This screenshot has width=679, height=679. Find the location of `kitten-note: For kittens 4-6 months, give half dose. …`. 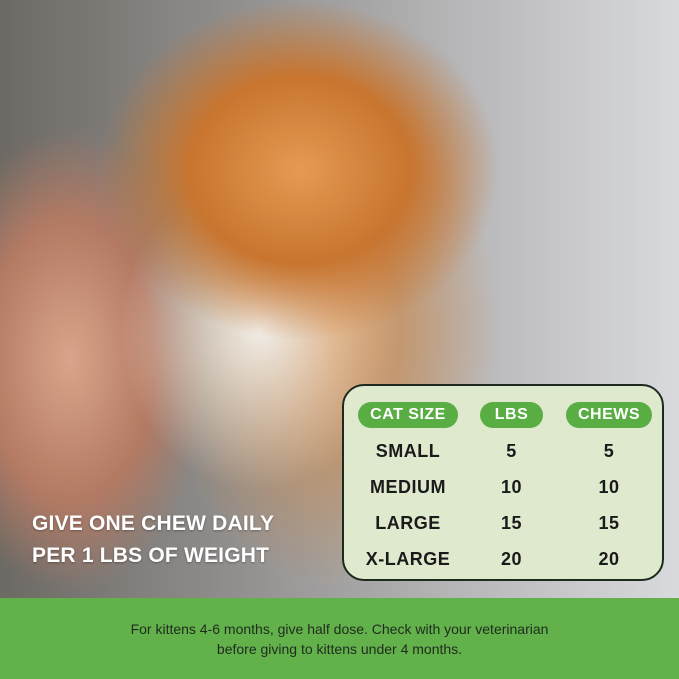

kitten-note: For kittens 4-6 months, give half dose. … is located at coordinates (340, 639).